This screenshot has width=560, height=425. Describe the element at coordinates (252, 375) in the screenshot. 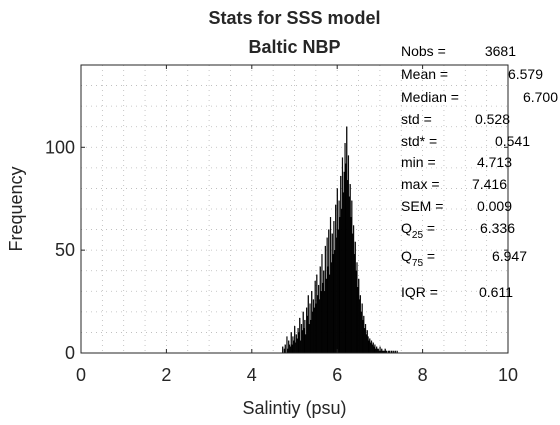

I see `x-tick-label: 4` at that location.